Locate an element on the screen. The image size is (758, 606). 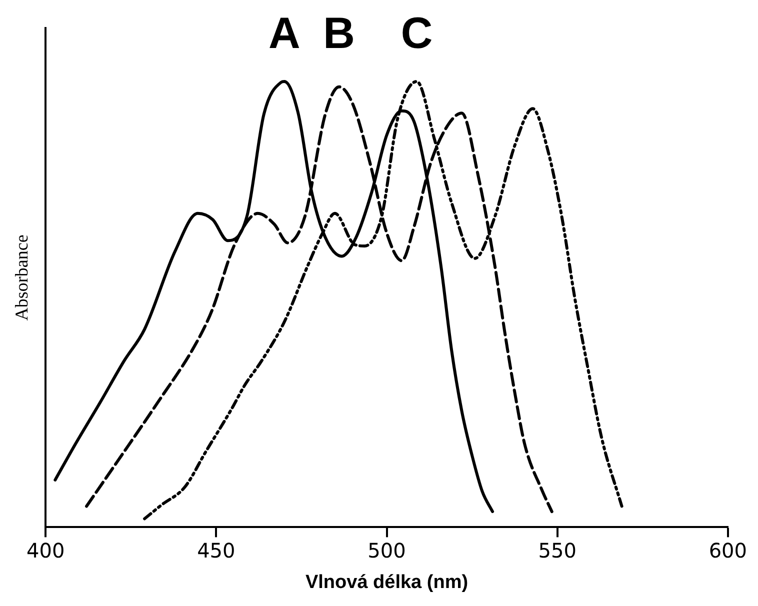
series-label: B is located at coordinates (339, 33).